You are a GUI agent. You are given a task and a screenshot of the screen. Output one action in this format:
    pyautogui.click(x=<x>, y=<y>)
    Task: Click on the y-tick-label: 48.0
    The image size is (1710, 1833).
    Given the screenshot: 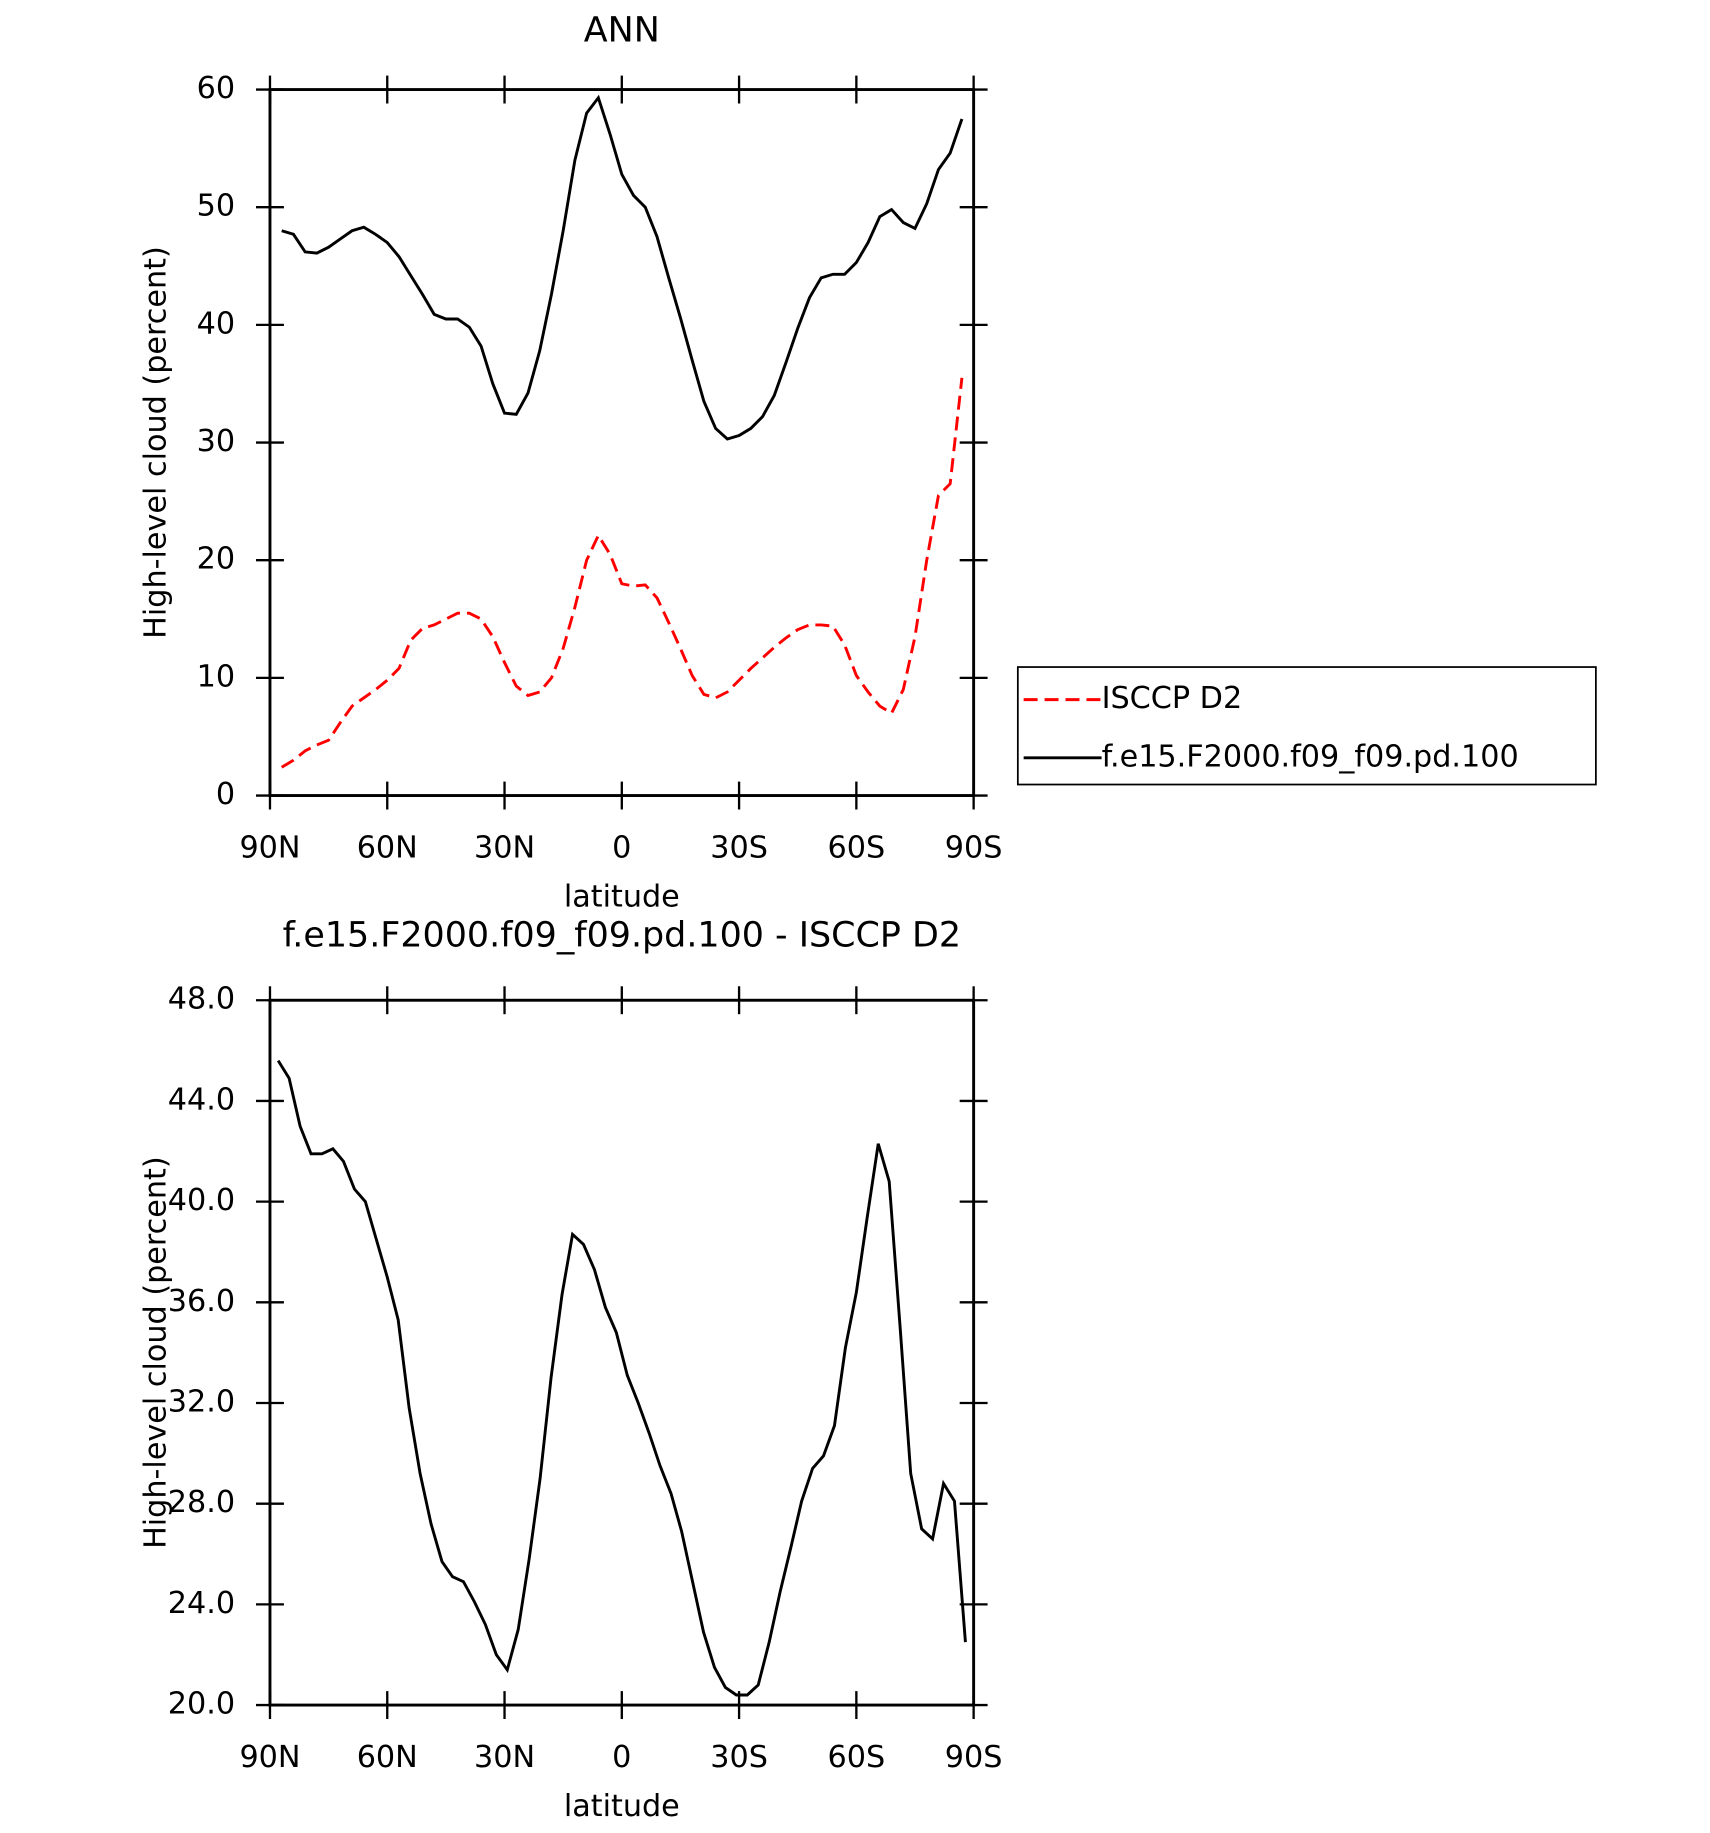 What is the action you would take?
    pyautogui.click(x=201, y=999)
    